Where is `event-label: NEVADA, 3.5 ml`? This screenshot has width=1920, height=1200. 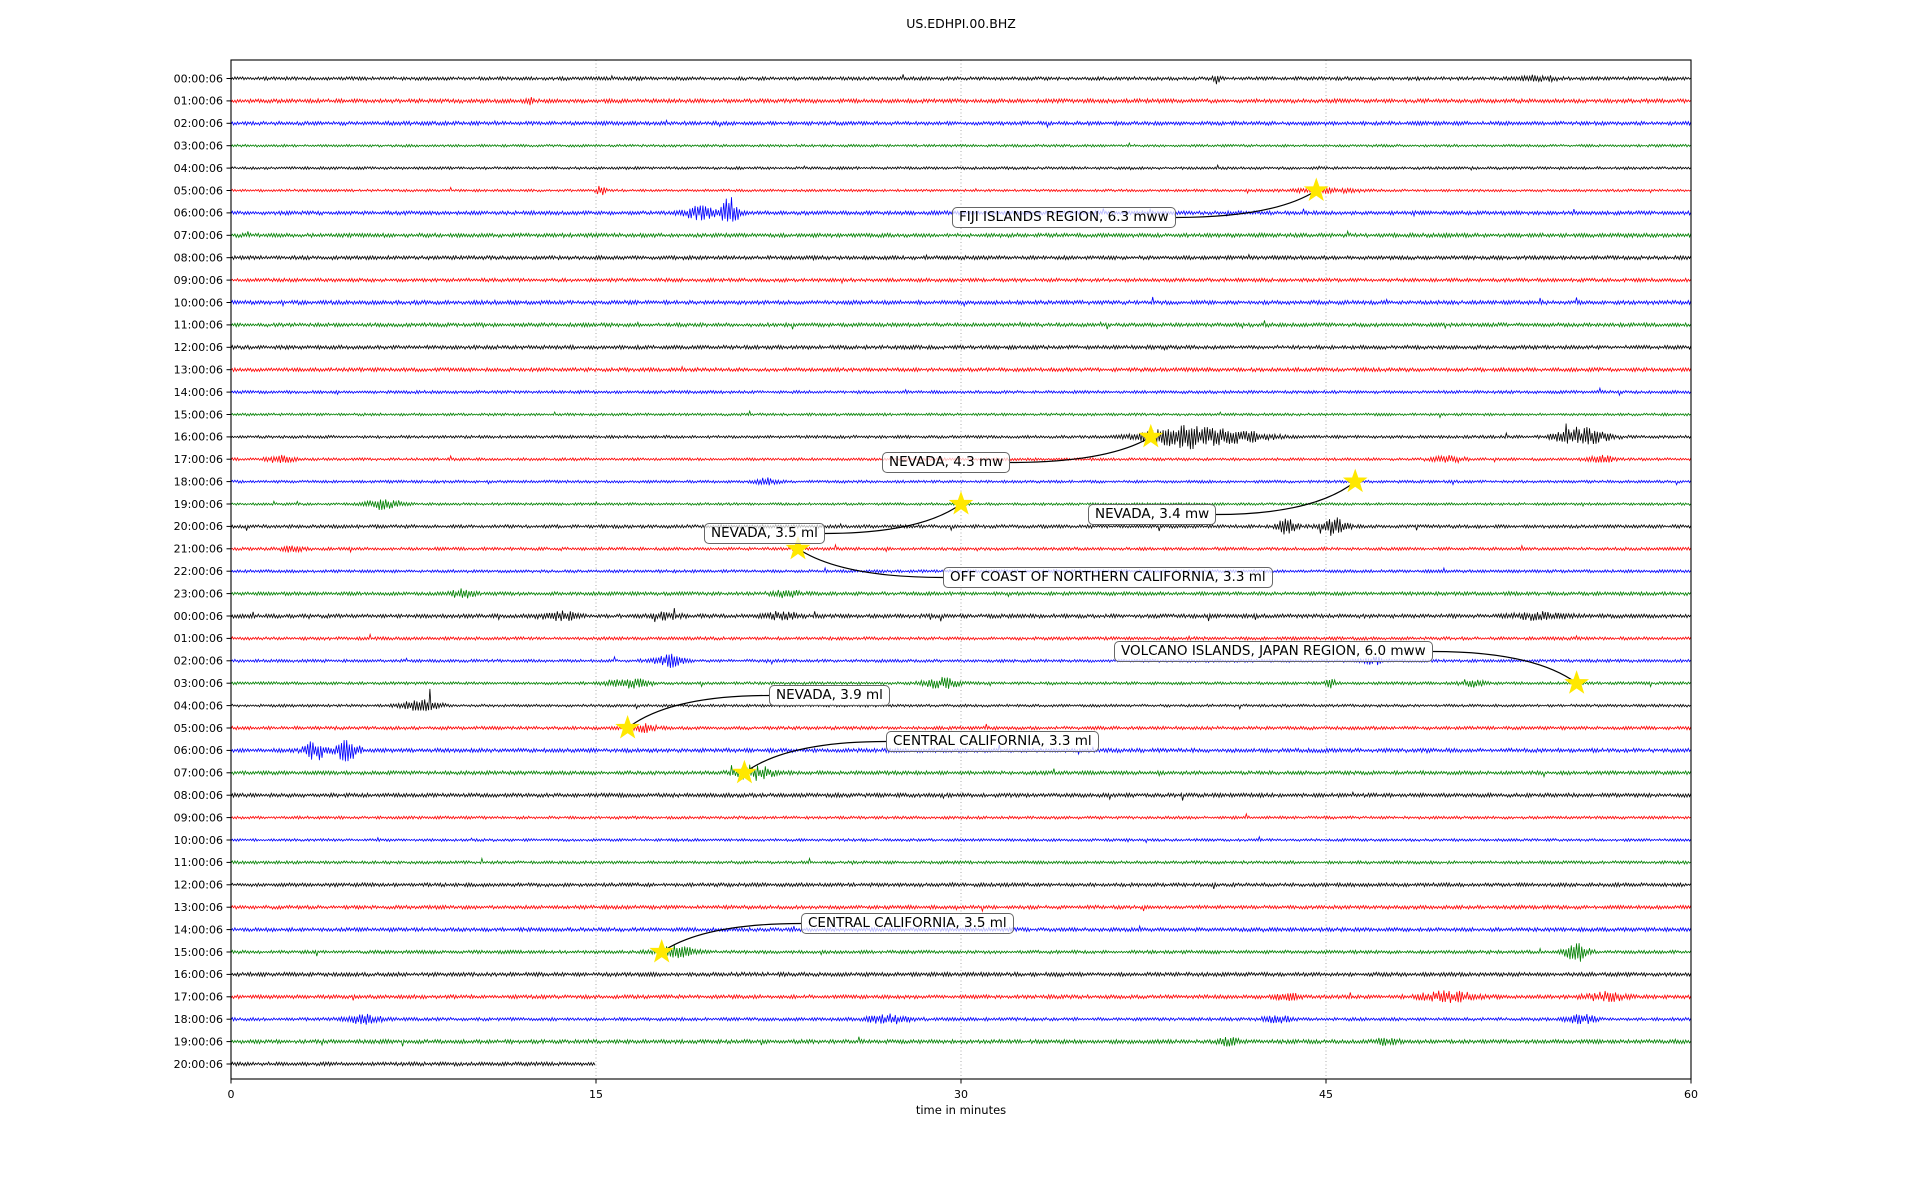
event-label: NEVADA, 3.5 ml is located at coordinates (764, 533).